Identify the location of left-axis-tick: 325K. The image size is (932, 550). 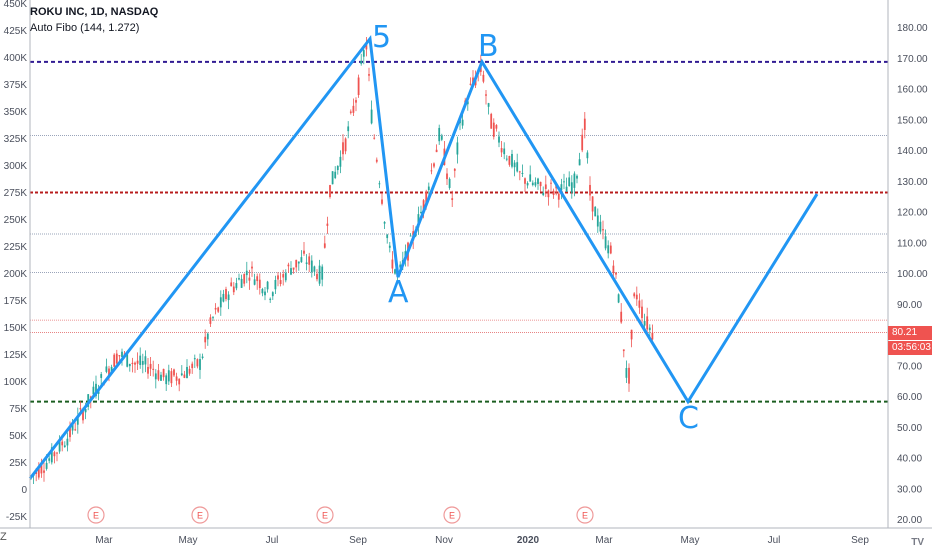
(16, 139).